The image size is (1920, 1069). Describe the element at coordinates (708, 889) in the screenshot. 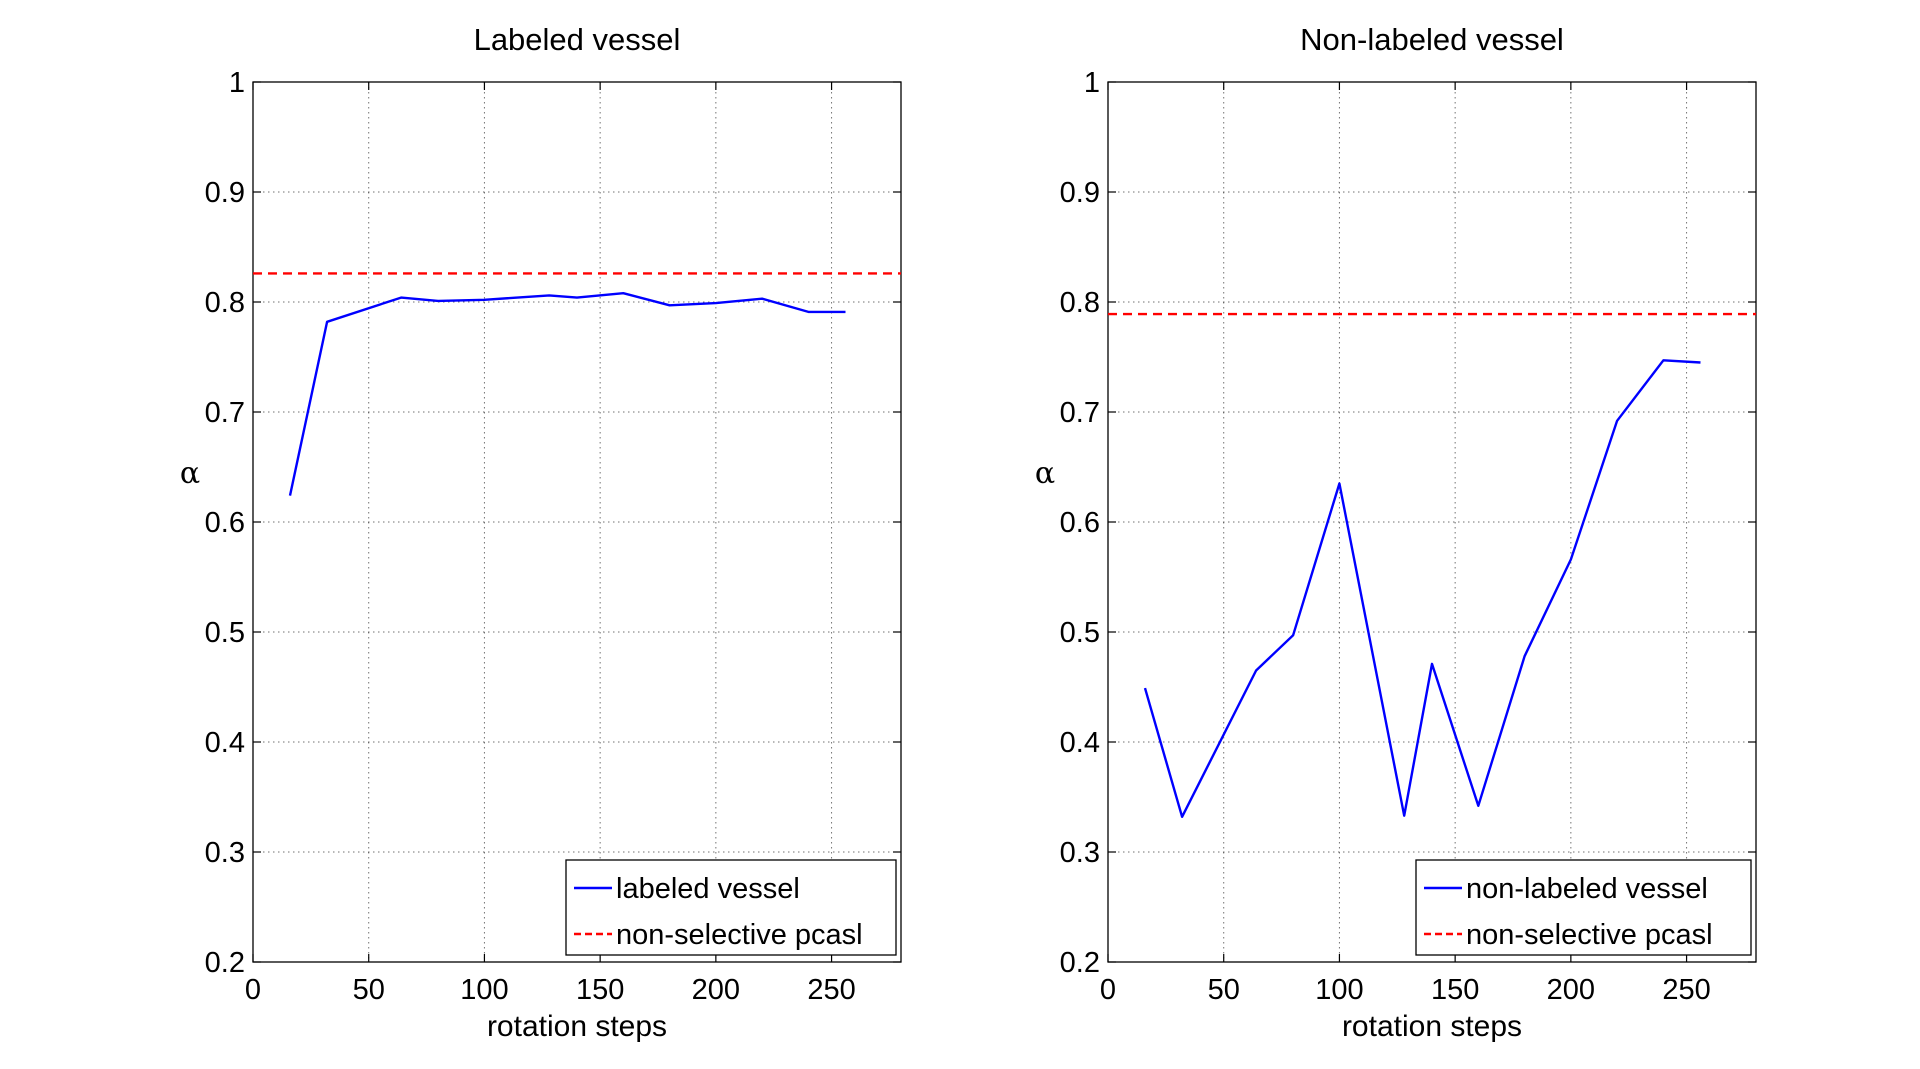

I see `legend-entry-label: labeled vessel` at that location.